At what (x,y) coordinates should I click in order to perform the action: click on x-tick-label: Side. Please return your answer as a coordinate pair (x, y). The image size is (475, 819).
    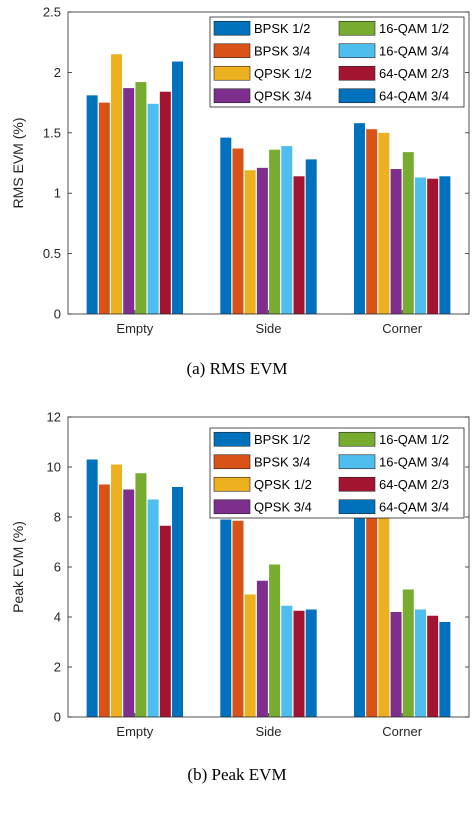
    Looking at the image, I should click on (268, 731).